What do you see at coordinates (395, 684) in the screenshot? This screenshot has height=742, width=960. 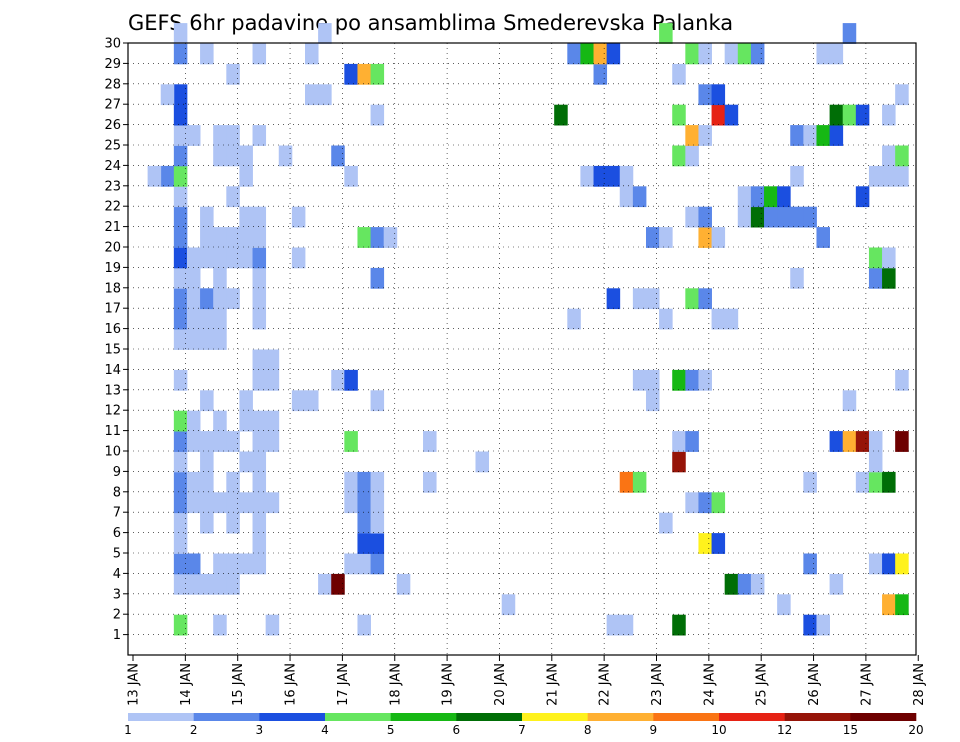 I see `x-tick-label: 18 JAN` at bounding box center [395, 684].